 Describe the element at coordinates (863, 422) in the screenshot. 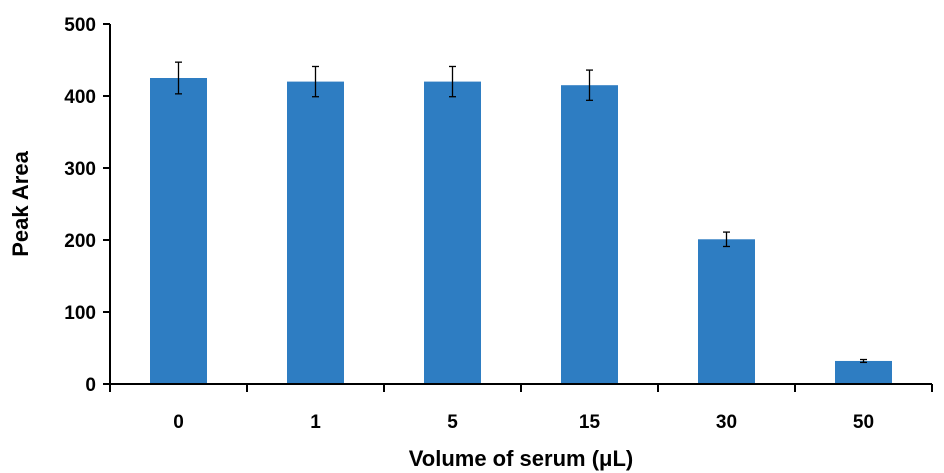

I see `x-tick-label: 50` at that location.